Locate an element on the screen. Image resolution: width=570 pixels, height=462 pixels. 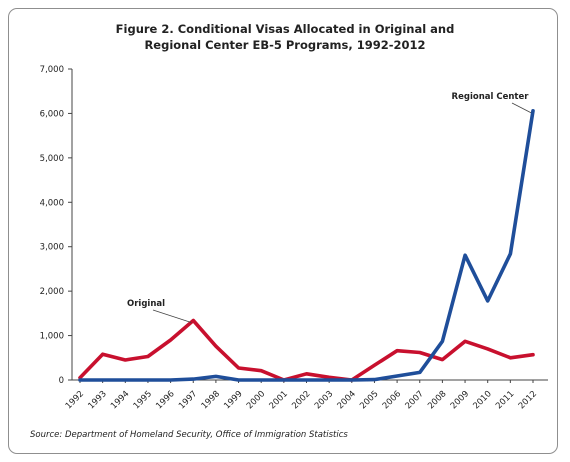
x-tick-label: 1998 is located at coordinates (211, 400).